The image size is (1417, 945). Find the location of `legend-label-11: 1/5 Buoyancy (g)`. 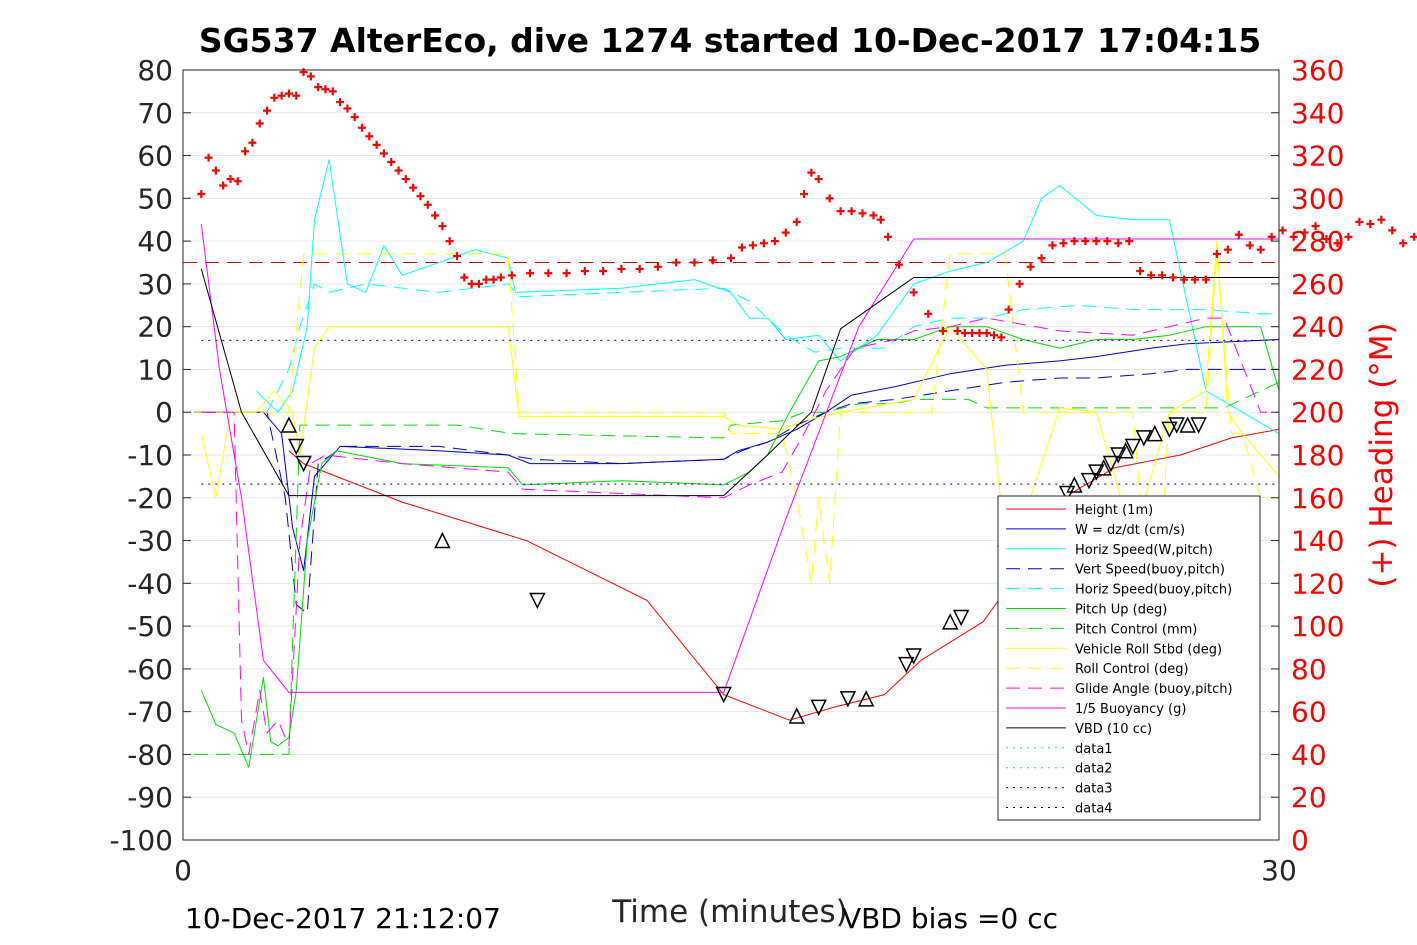

legend-label-11: 1/5 Buoyancy (g) is located at coordinates (1130, 709).